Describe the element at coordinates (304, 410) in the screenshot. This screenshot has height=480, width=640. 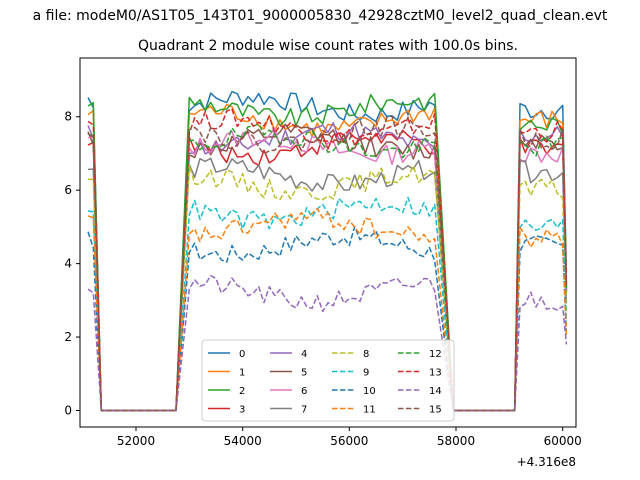
I see `legend-label: 7` at that location.